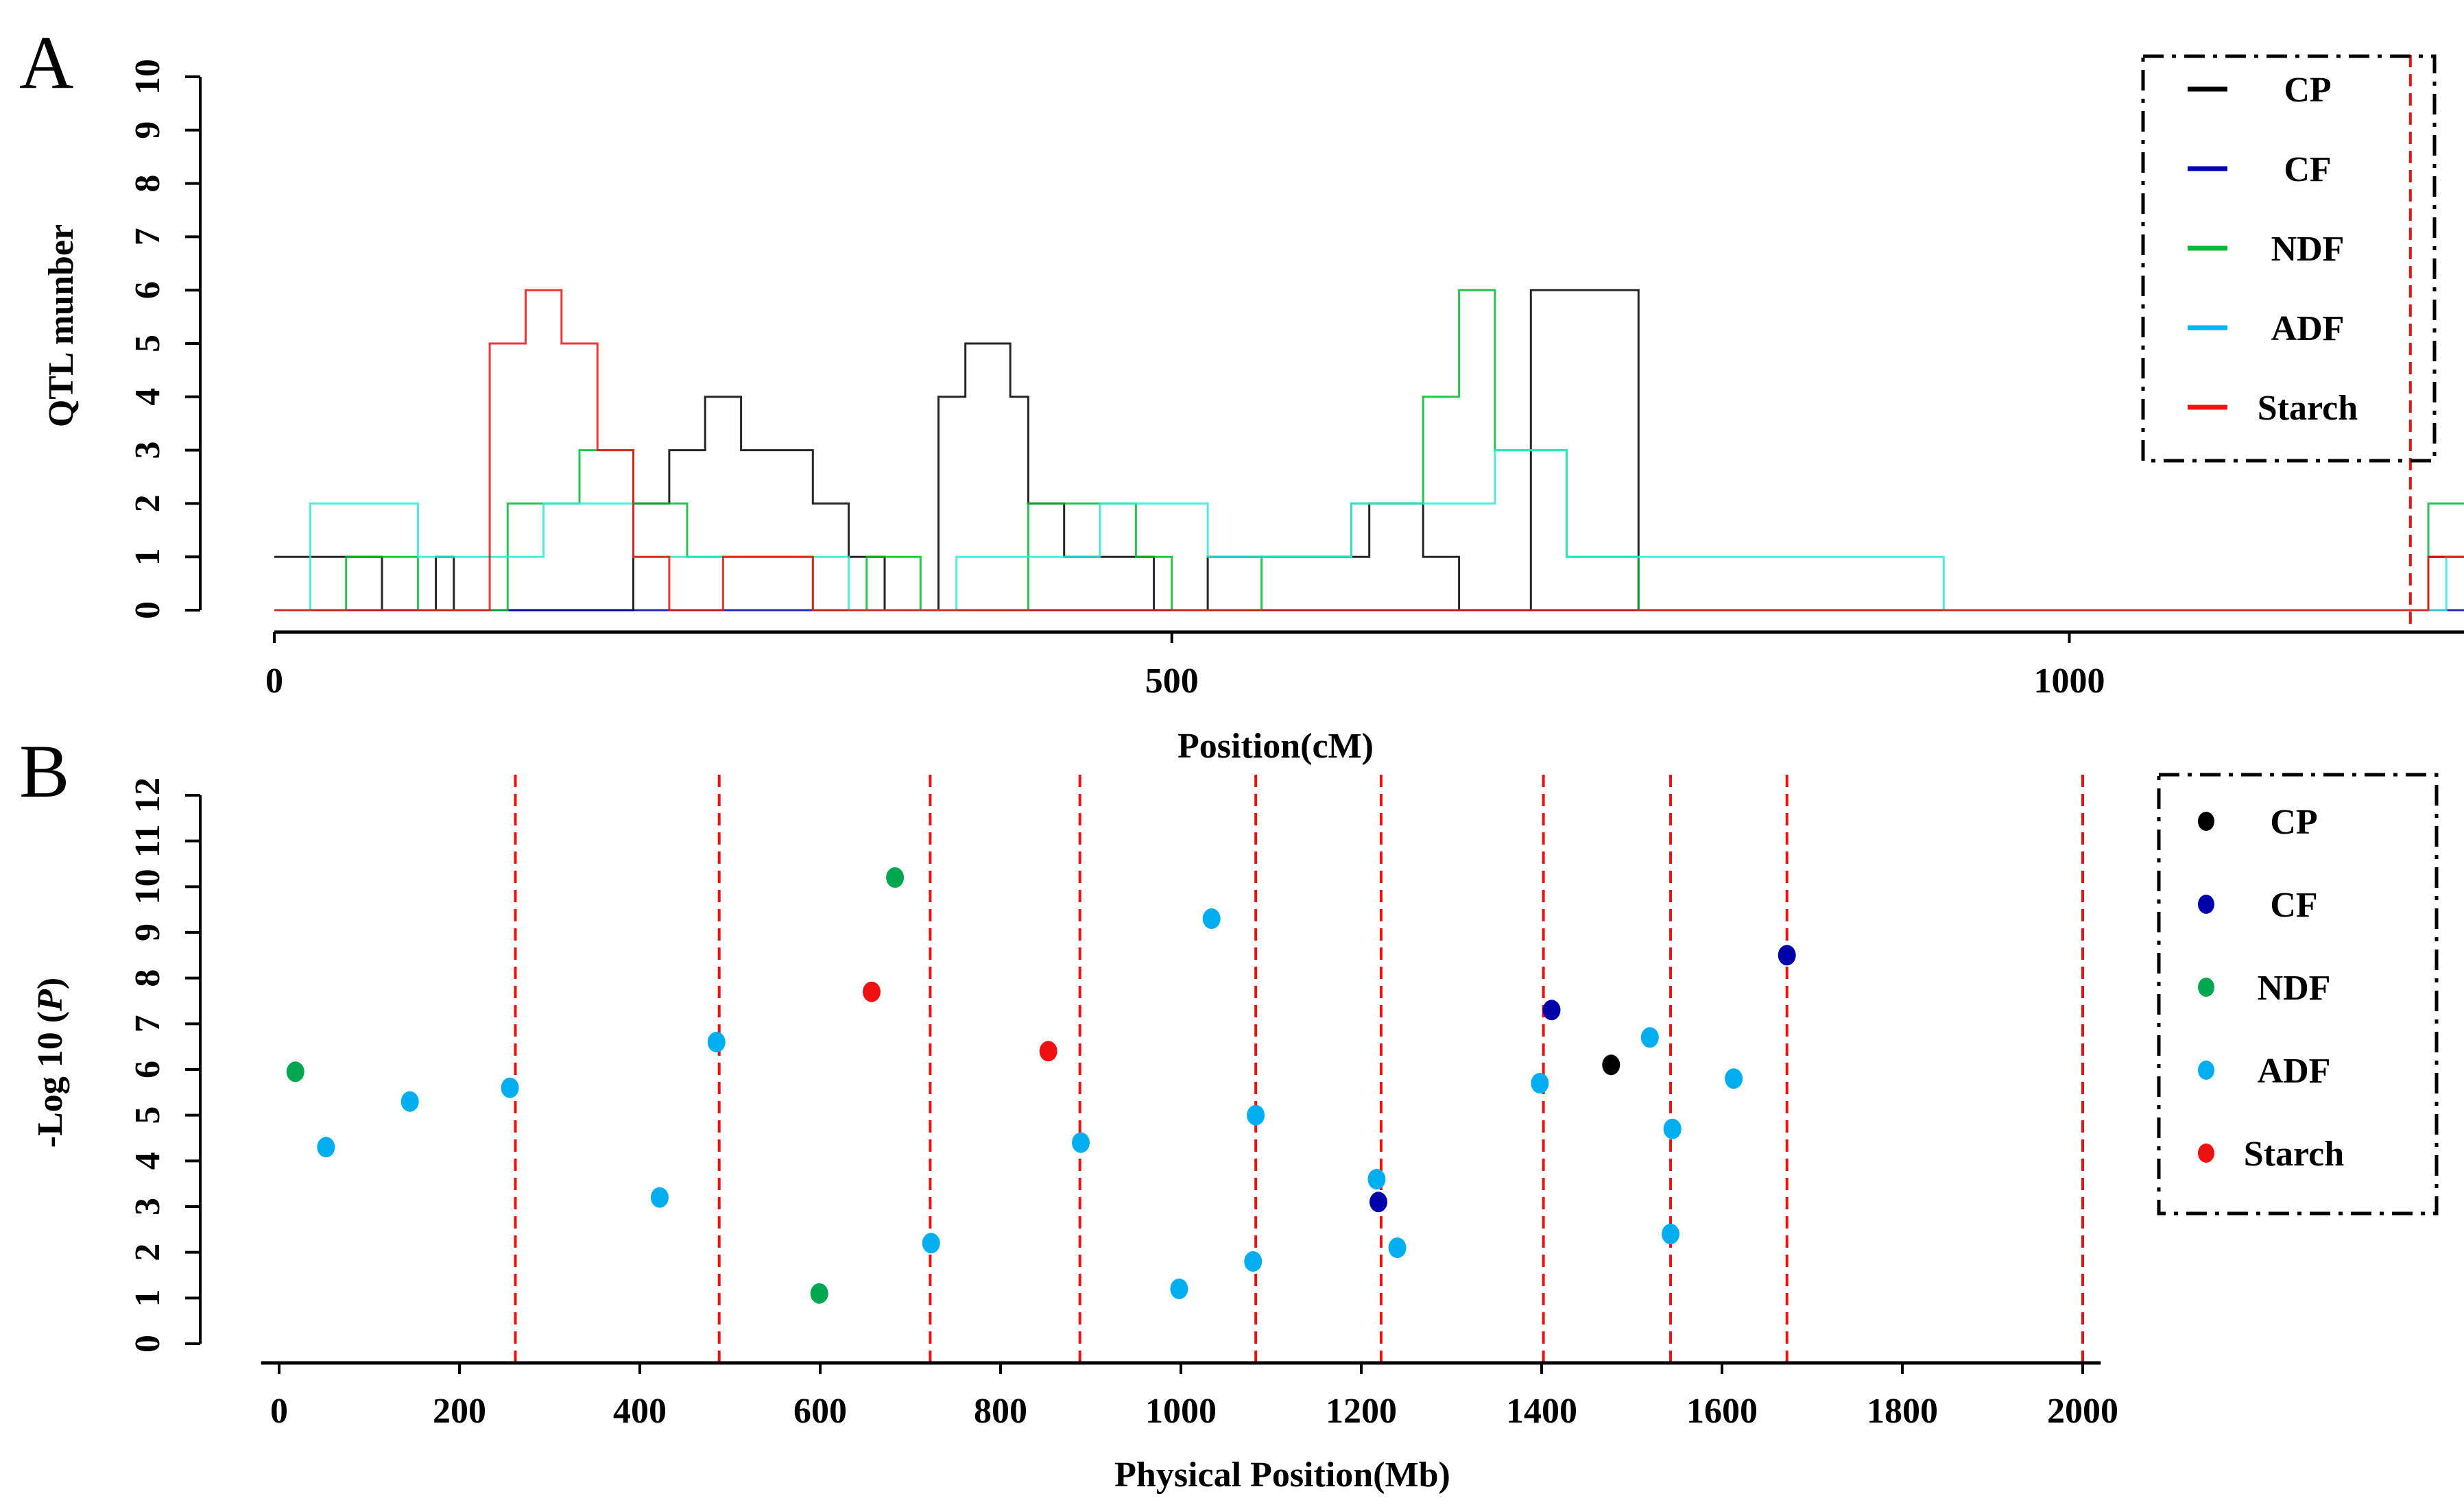 This screenshot has width=2464, height=1511. What do you see at coordinates (640, 1411) in the screenshot?
I see `b-x-tick-label: 400` at bounding box center [640, 1411].